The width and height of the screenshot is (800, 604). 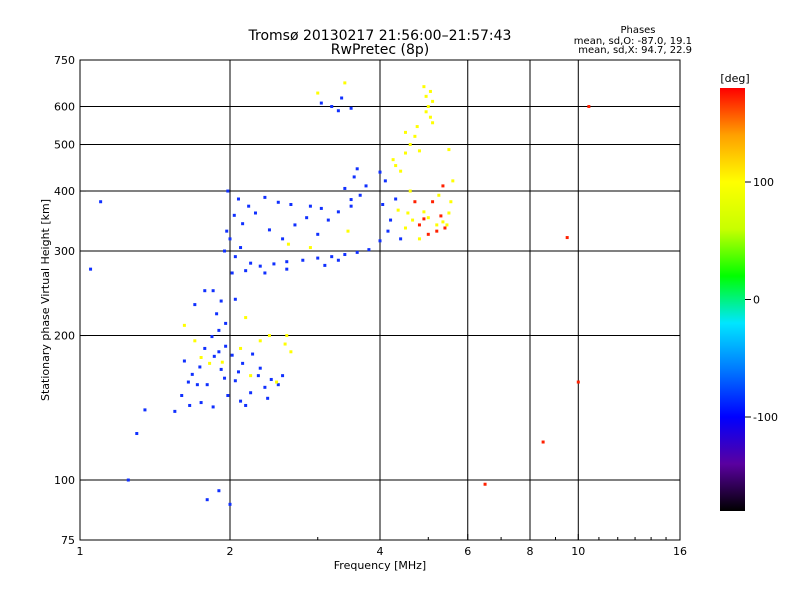 I want to click on colorbar-label: [deg], so click(x=734, y=78).